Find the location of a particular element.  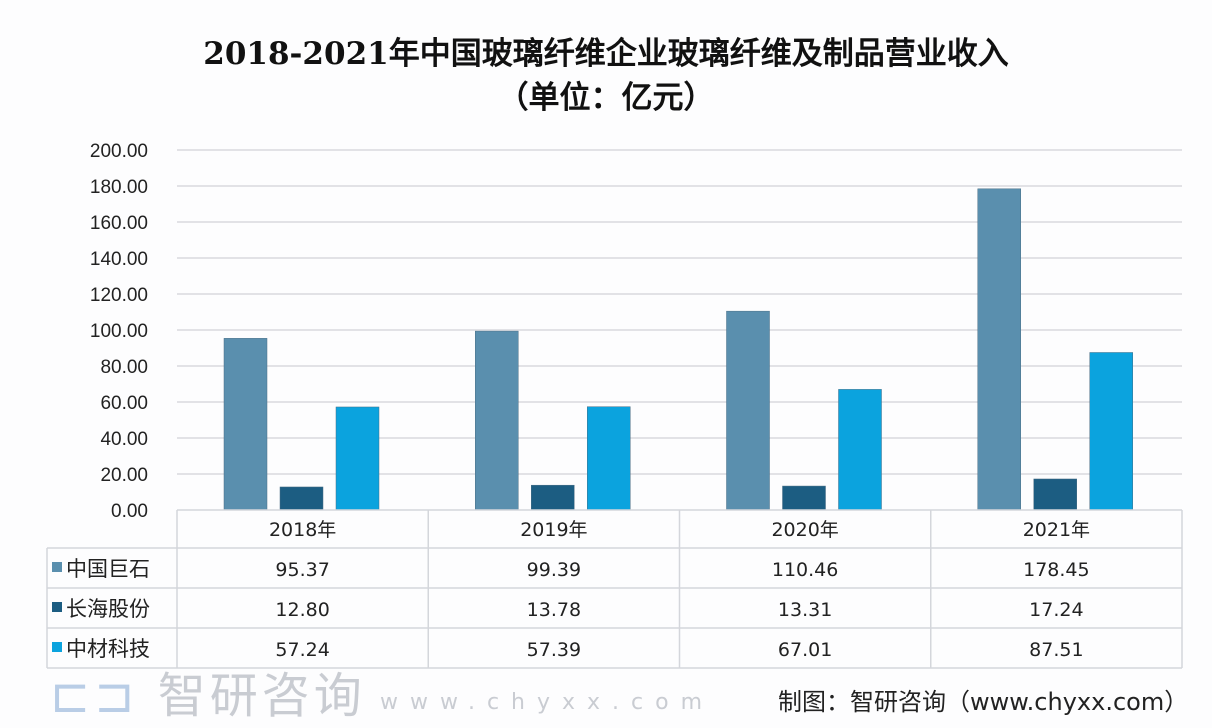

table-cell-value: 87.51 is located at coordinates (1056, 650).